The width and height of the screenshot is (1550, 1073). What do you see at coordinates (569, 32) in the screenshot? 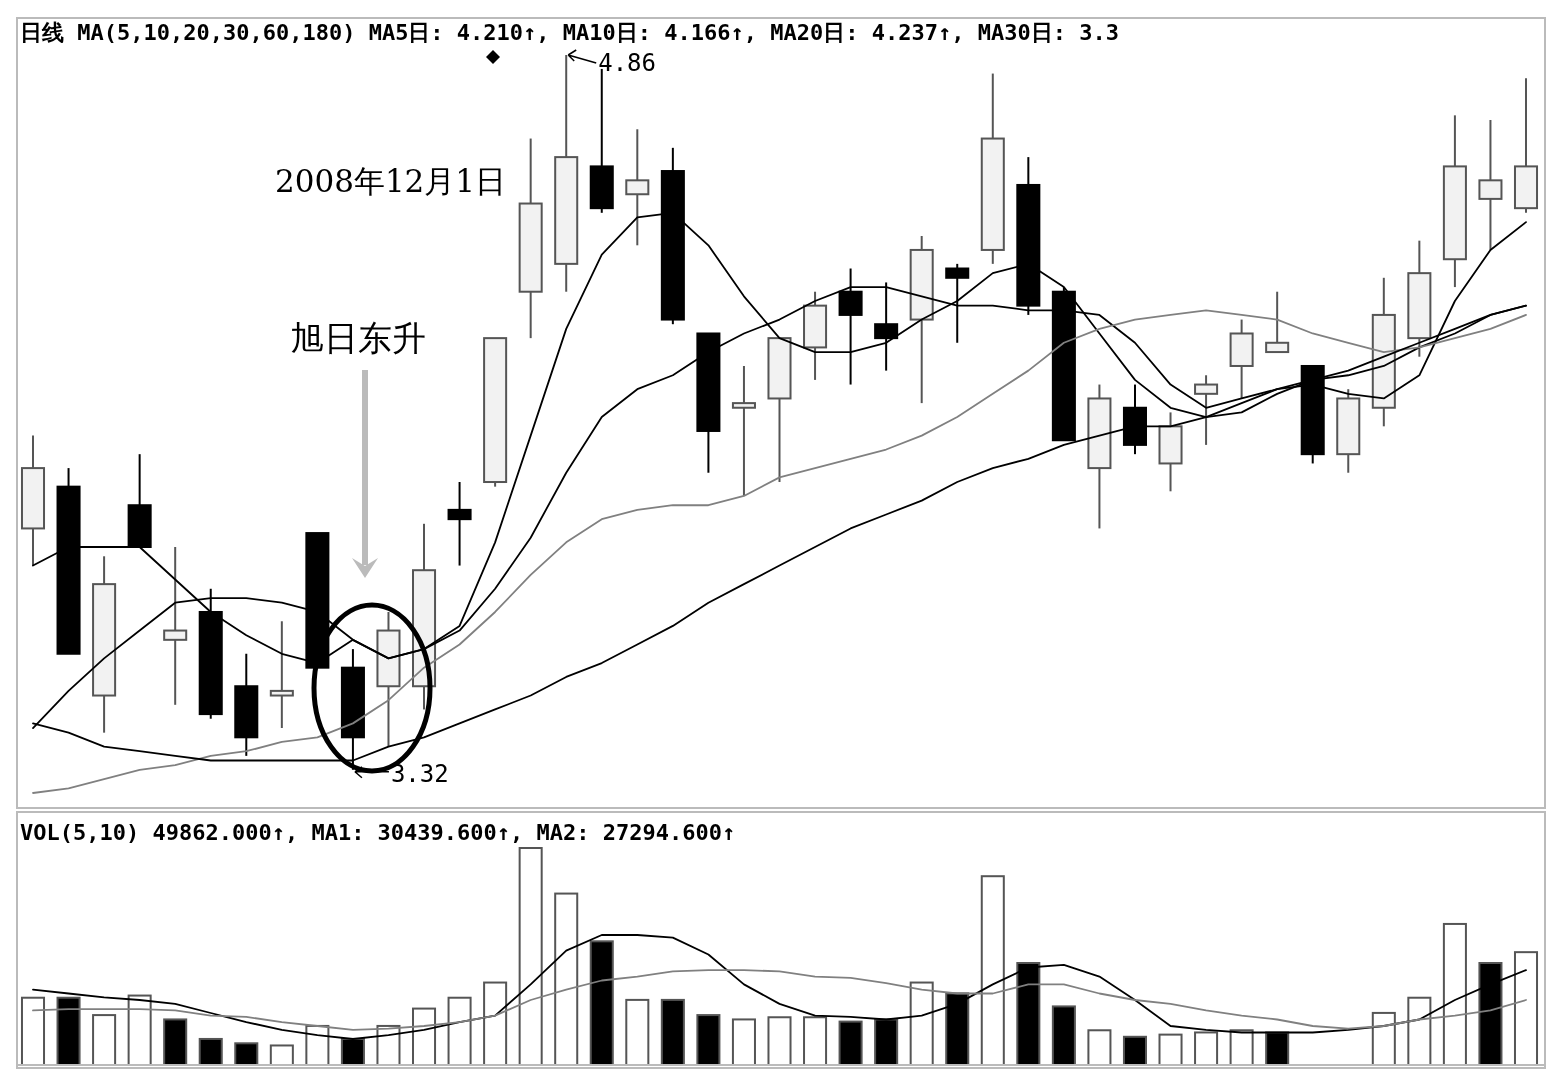
I see `chart-title: 日线 MA(5,10,20,30,60,180) MA5日: 4.210↑, MA10日: 4.166↑, MA20日: 4.237↑, MA30日: 3.3` at bounding box center [569, 32].